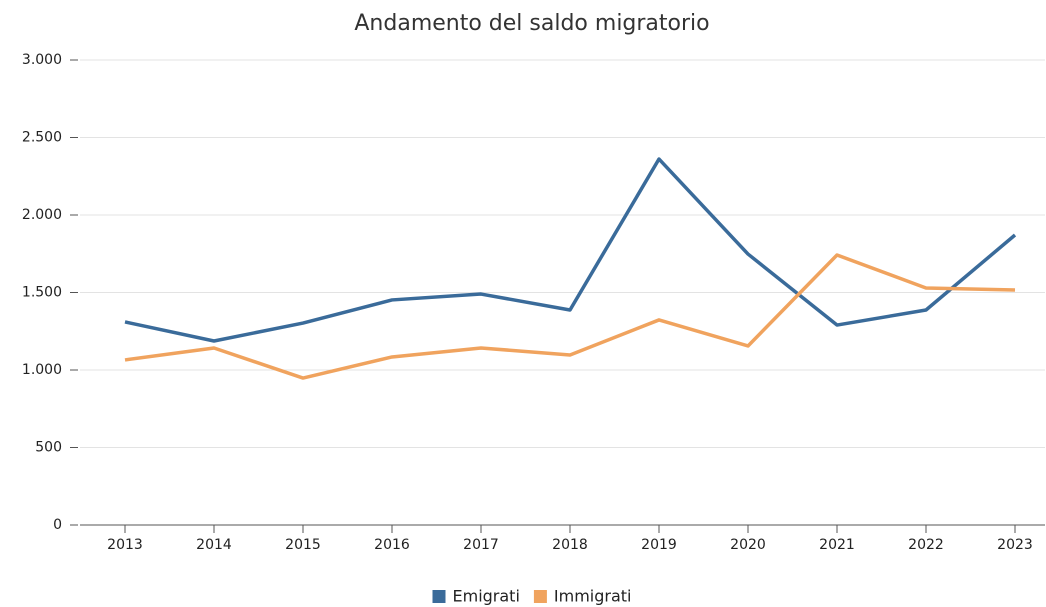 This screenshot has width=1046, height=607. Describe the element at coordinates (837, 545) in the screenshot. I see `x-tick-label: 2021` at that location.